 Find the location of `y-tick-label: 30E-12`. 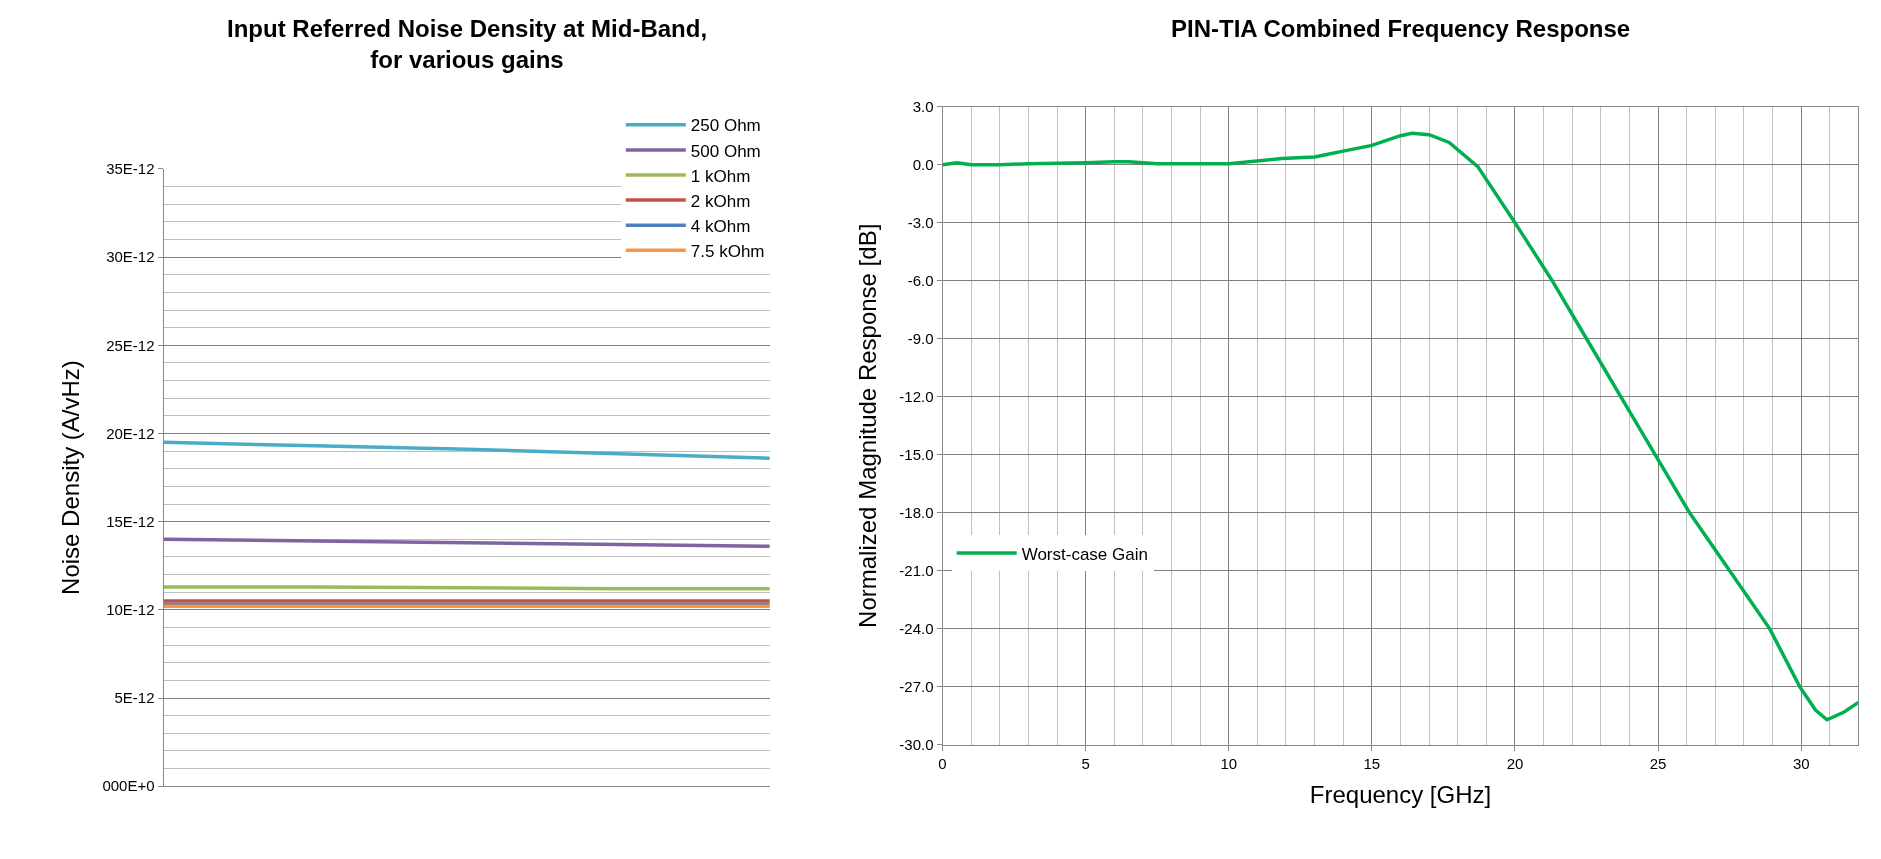

y-tick-label: 30E-12 is located at coordinates (130, 257).